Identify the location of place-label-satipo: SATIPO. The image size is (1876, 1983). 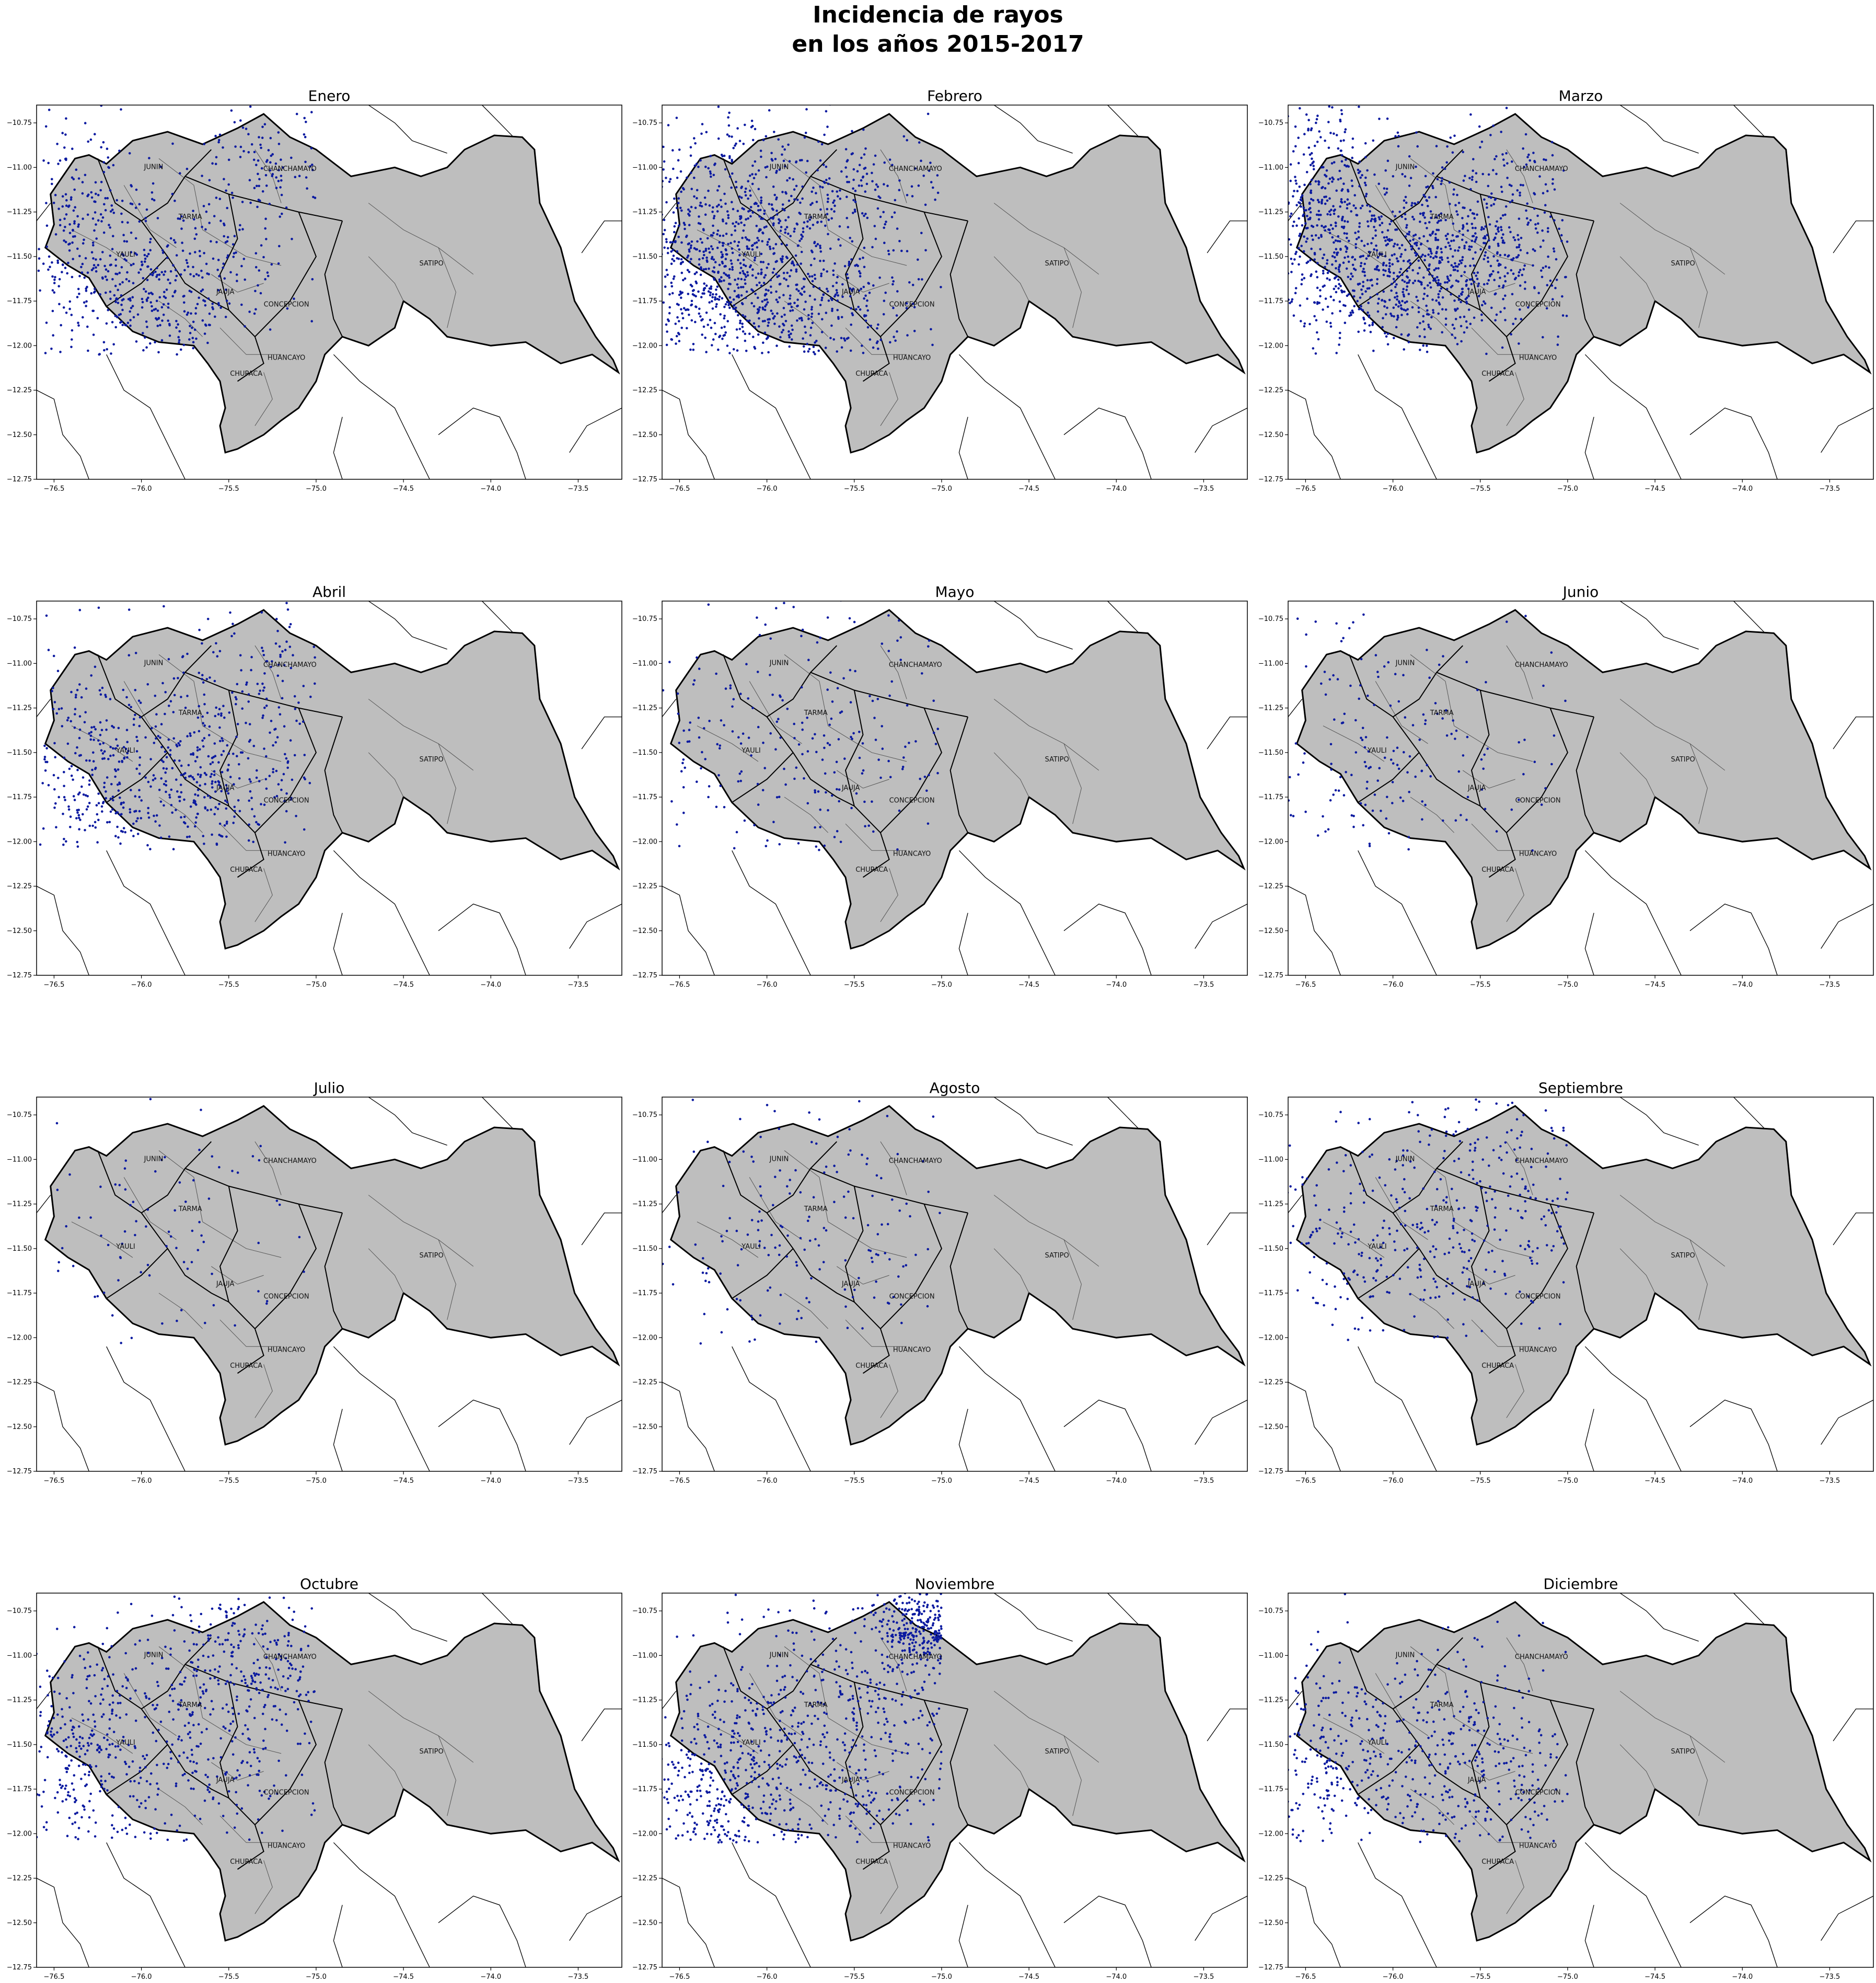
(1683, 264).